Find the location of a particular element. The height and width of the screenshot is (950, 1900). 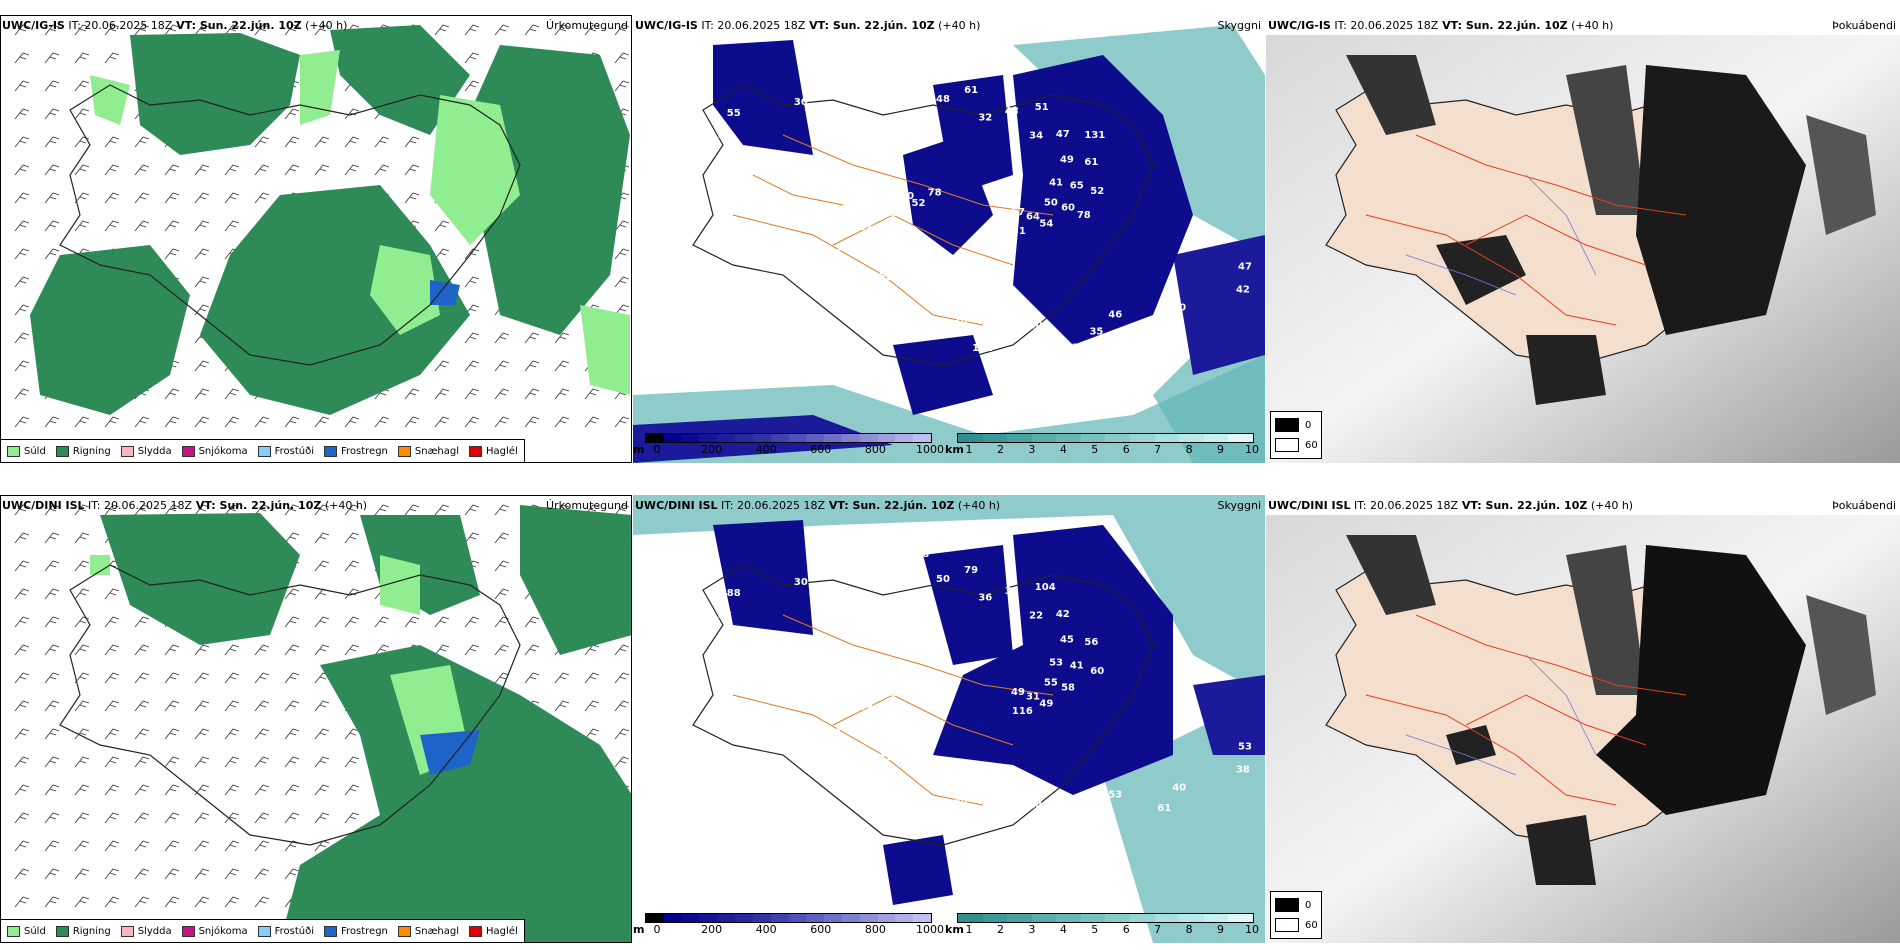

legend-item: Súld is located at coordinates (26, 931).